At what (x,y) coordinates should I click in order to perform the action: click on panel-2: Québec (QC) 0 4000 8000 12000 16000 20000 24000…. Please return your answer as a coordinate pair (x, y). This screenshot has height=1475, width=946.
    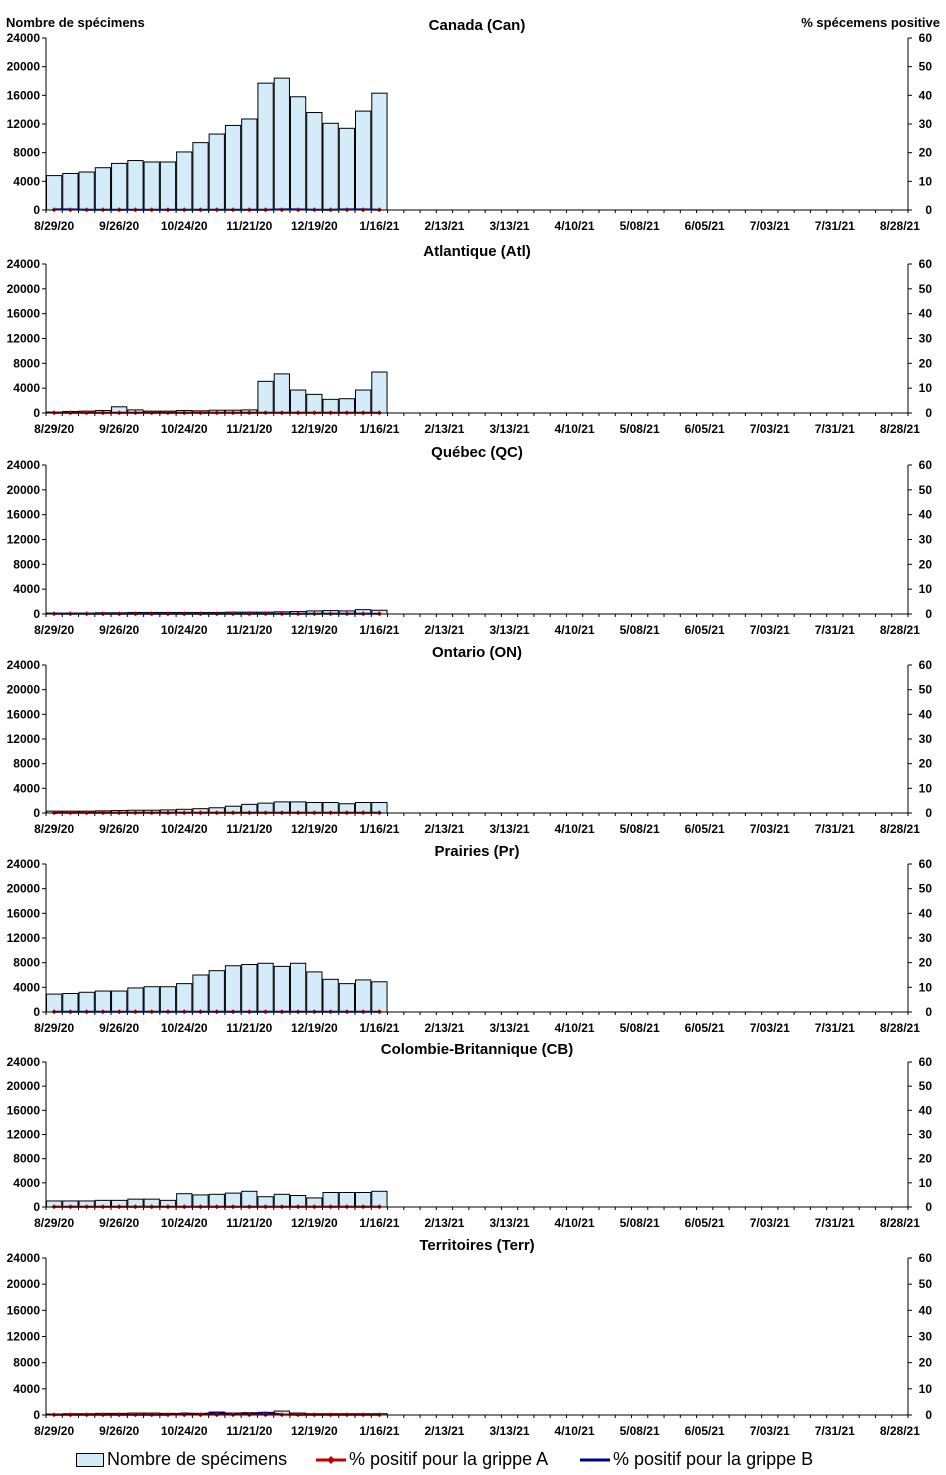
    Looking at the image, I should click on (470, 540).